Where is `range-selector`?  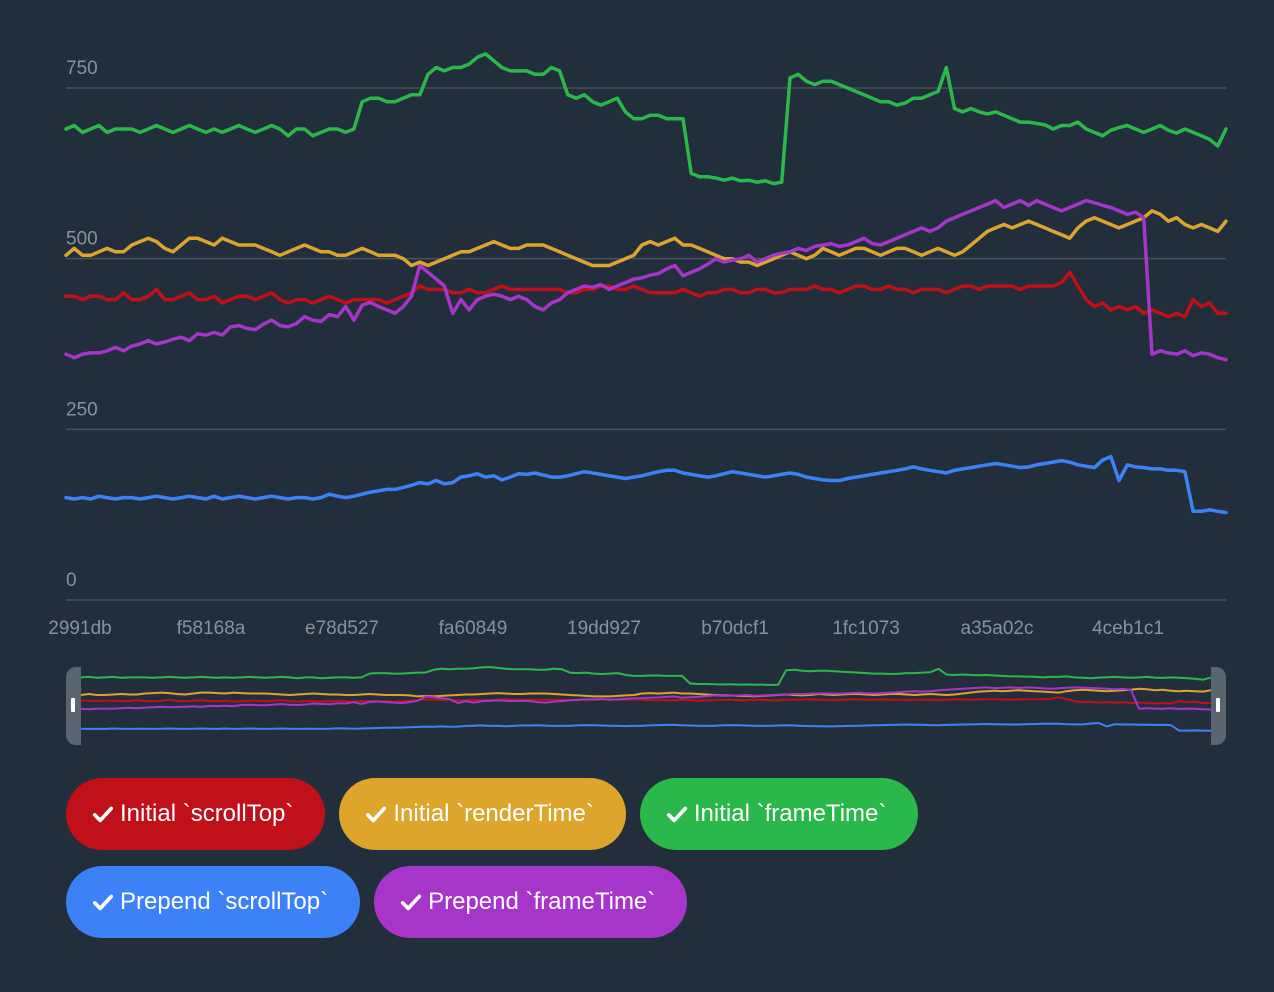 range-selector is located at coordinates (637, 705).